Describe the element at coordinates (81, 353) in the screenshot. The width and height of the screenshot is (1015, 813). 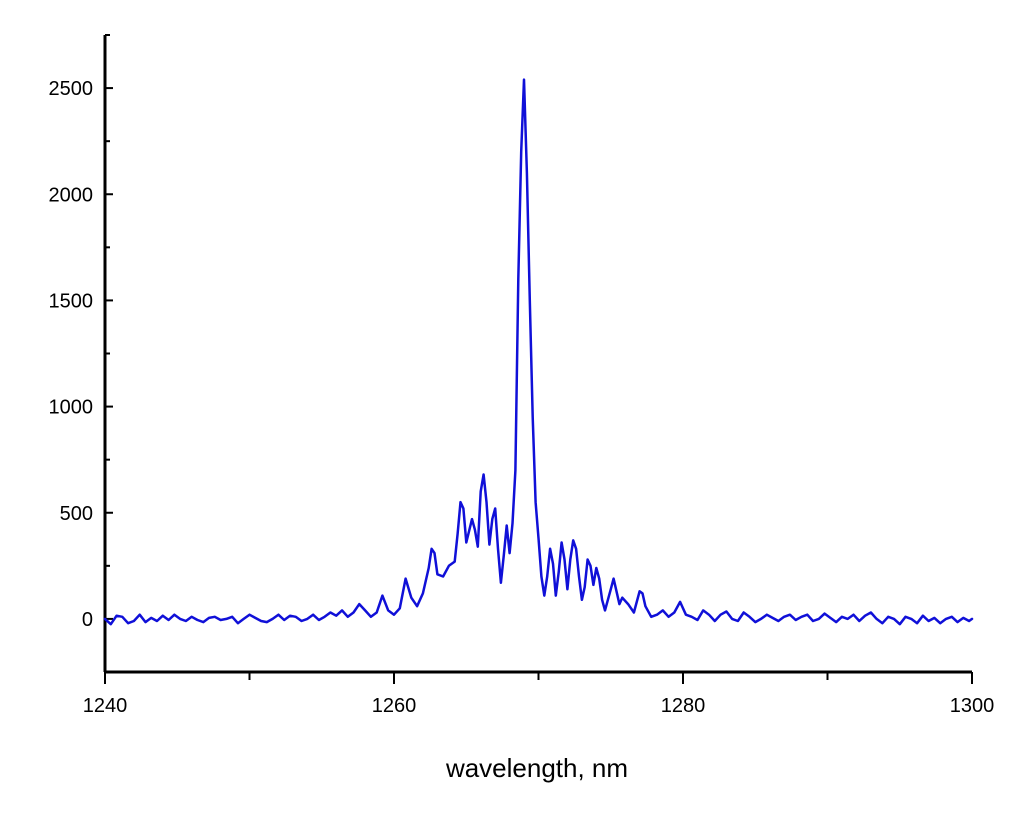
I see `y-axis-ticks: 0 500 1000 1500 2000 2500` at that location.